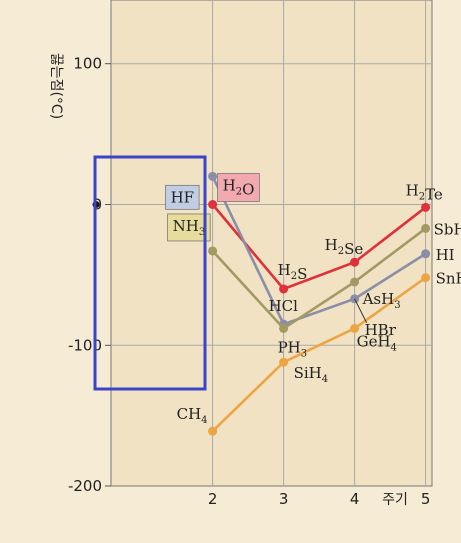  Describe the element at coordinates (319, 499) in the screenshot. I see `x-tick-labels: 2 3 4 5` at that location.